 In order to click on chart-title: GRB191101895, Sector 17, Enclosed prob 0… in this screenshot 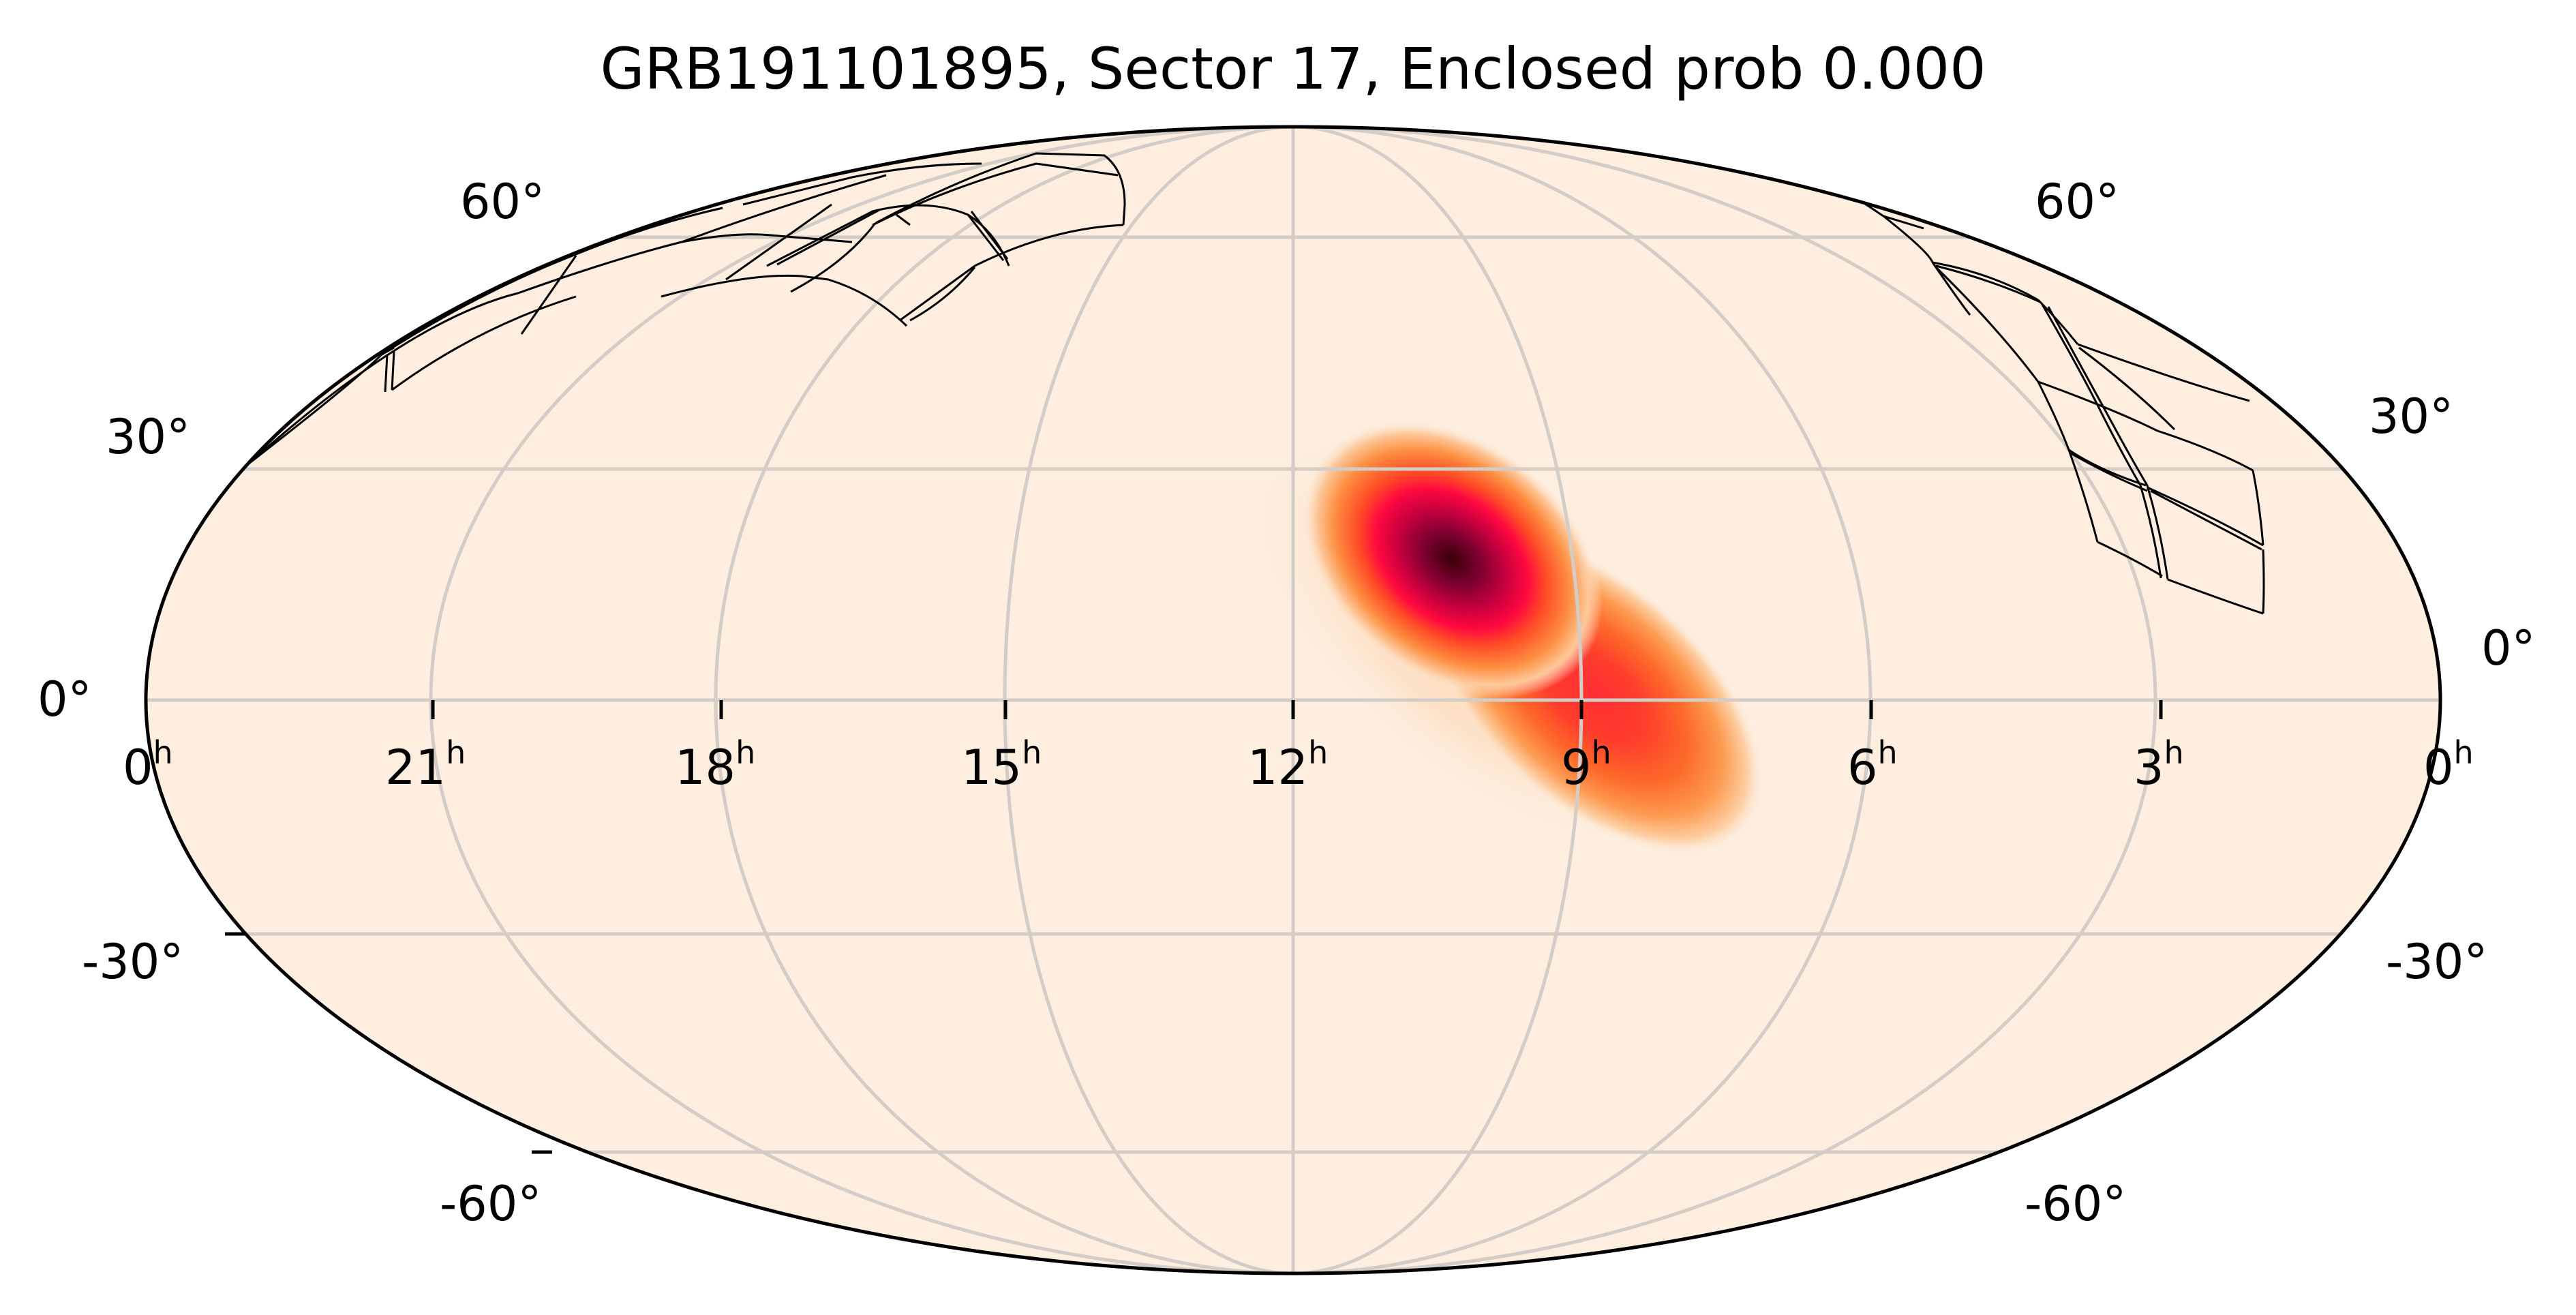, I will do `click(1293, 68)`.